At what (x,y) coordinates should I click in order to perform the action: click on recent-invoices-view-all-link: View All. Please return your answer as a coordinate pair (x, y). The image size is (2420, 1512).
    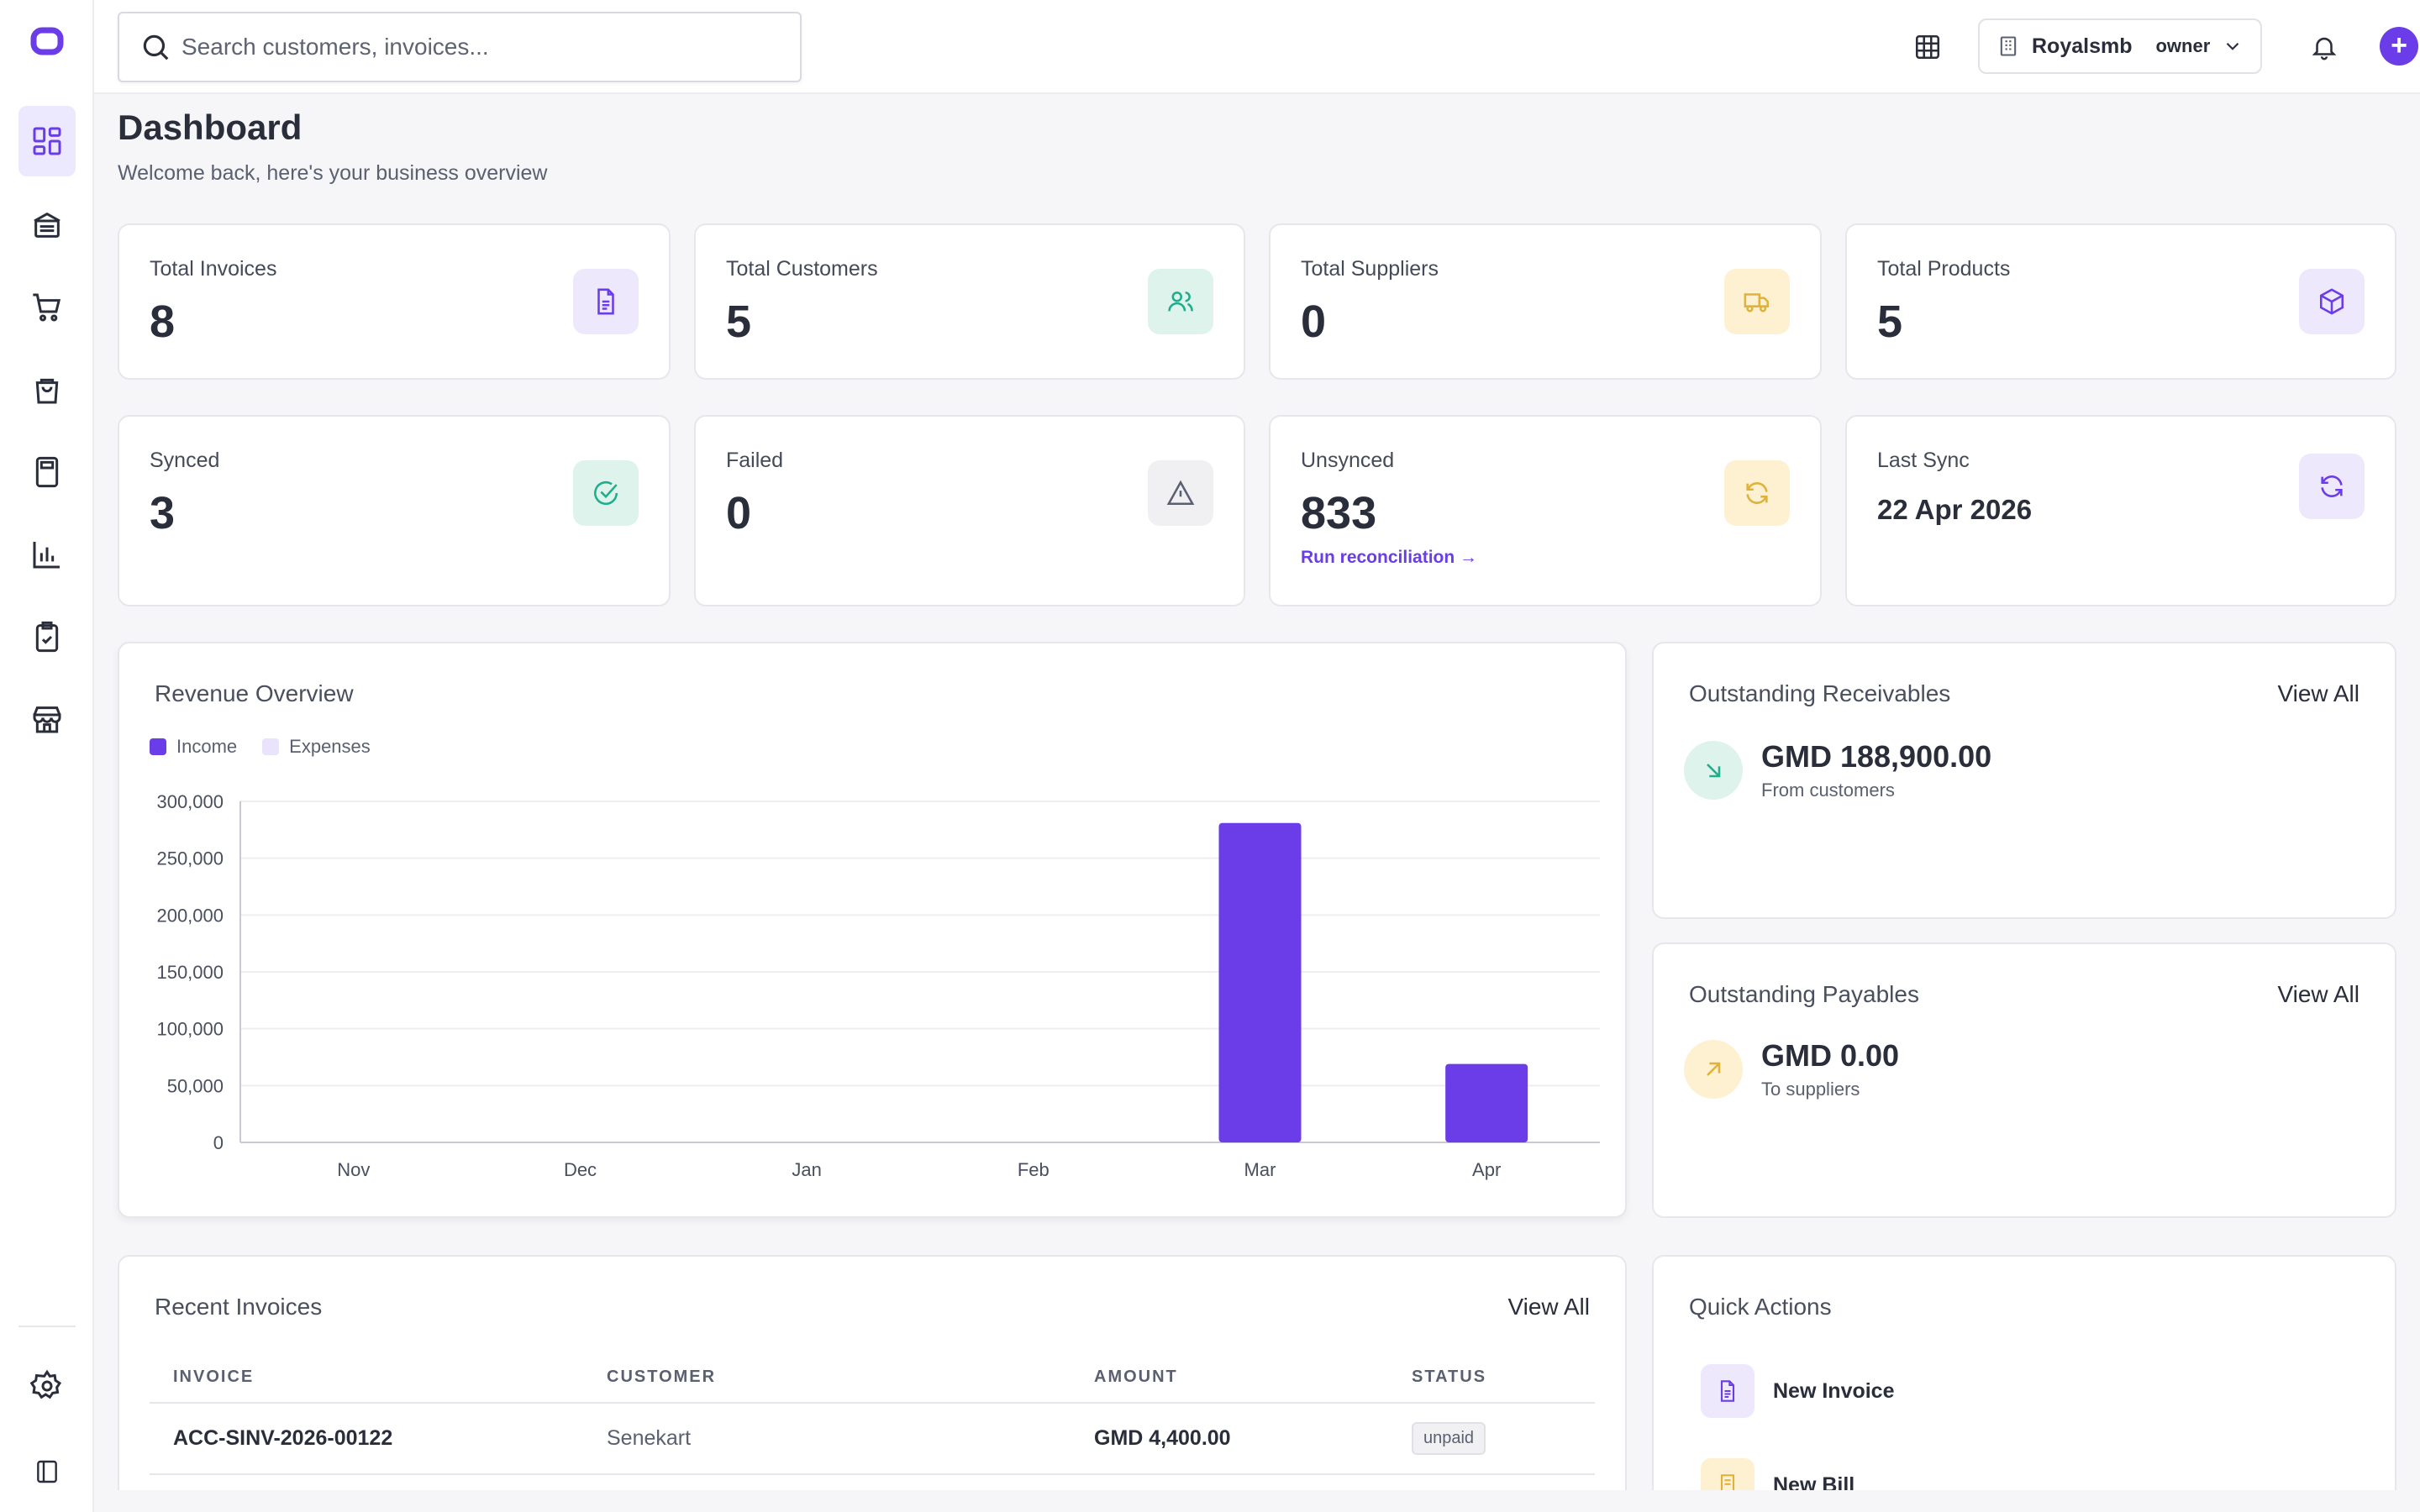
    Looking at the image, I should click on (1548, 1307).